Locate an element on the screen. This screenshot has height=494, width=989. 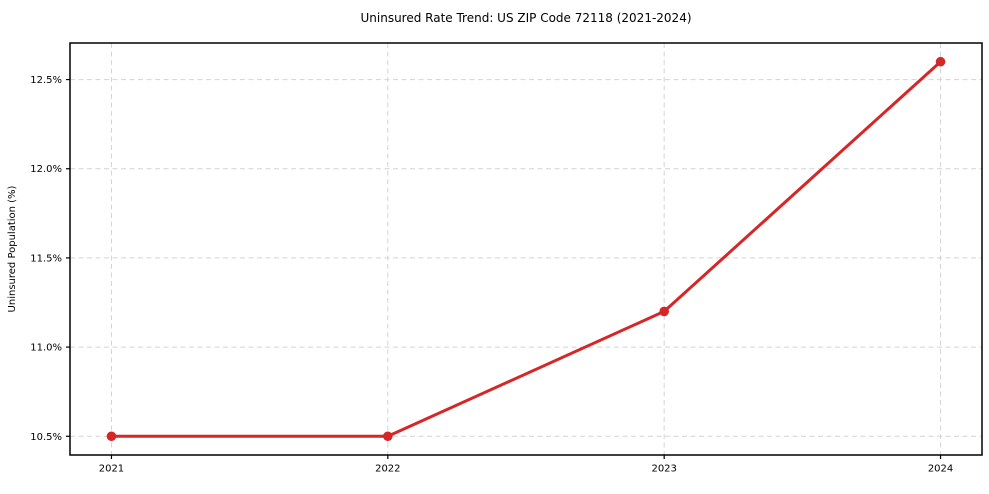
y-tick-label: 12.5% is located at coordinates (46, 80).